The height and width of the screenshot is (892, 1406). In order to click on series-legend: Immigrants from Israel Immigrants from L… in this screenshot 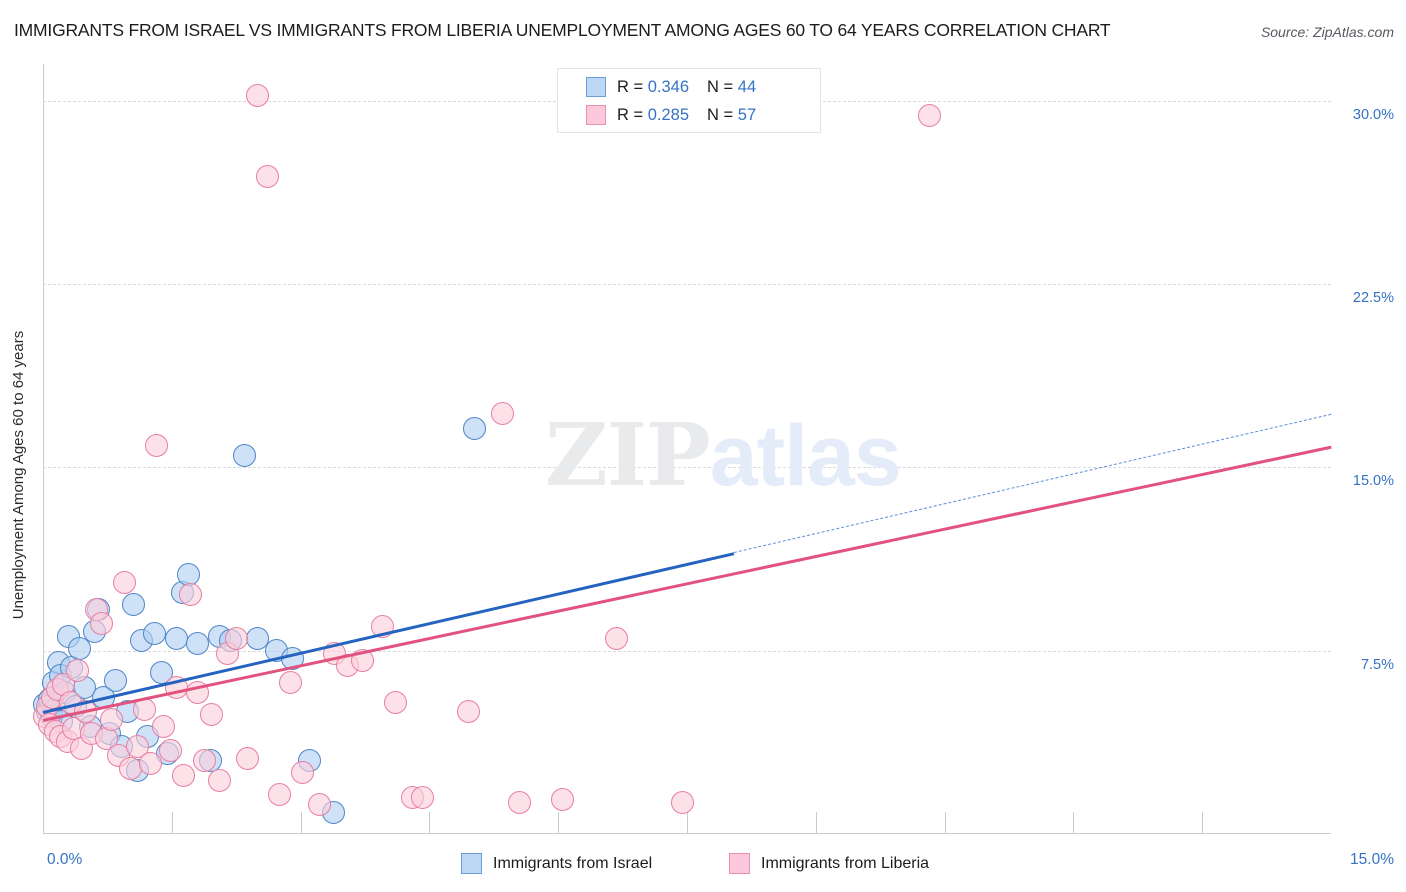, I will do `click(703, 865)`.